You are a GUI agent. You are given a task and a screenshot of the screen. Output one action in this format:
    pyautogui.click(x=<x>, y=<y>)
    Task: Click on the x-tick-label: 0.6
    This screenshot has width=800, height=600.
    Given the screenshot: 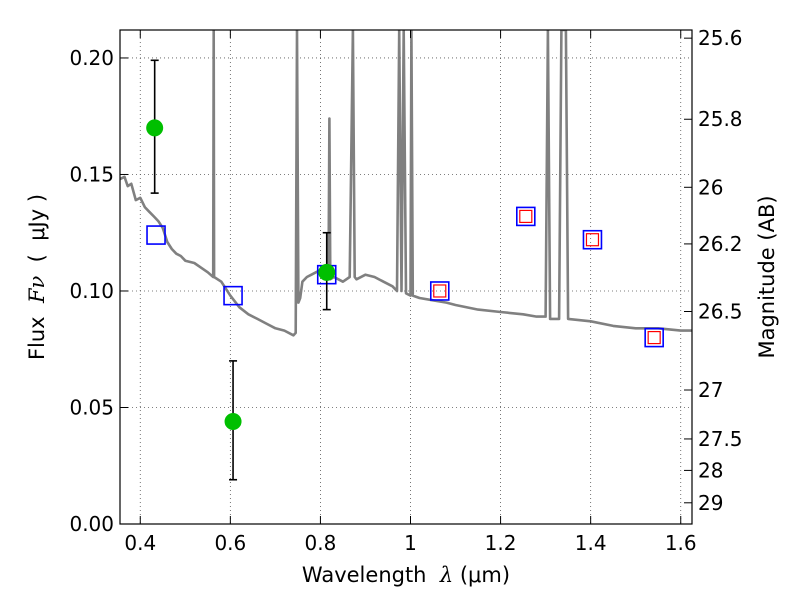 What is the action you would take?
    pyautogui.click(x=230, y=543)
    